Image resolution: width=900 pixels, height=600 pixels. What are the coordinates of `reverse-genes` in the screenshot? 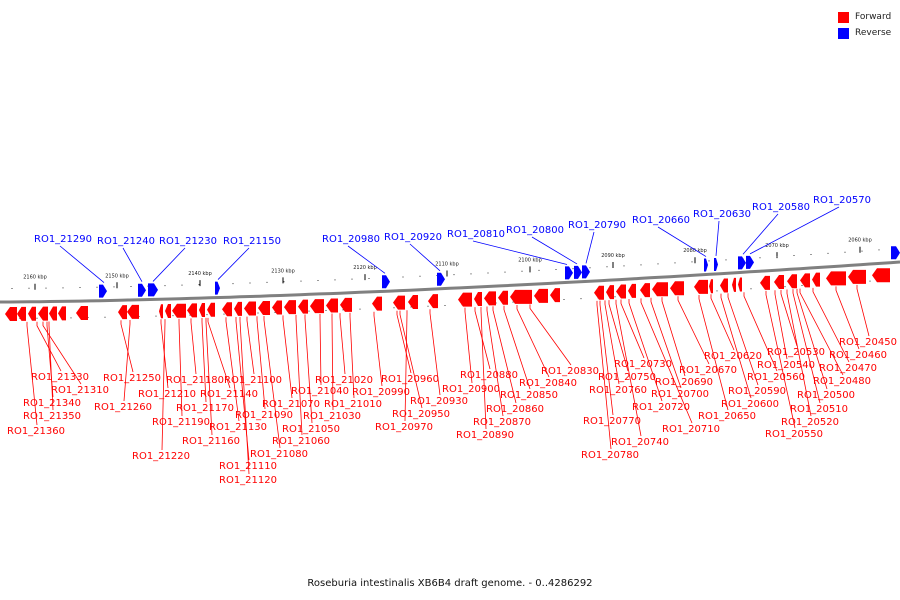 It's located at (499, 272).